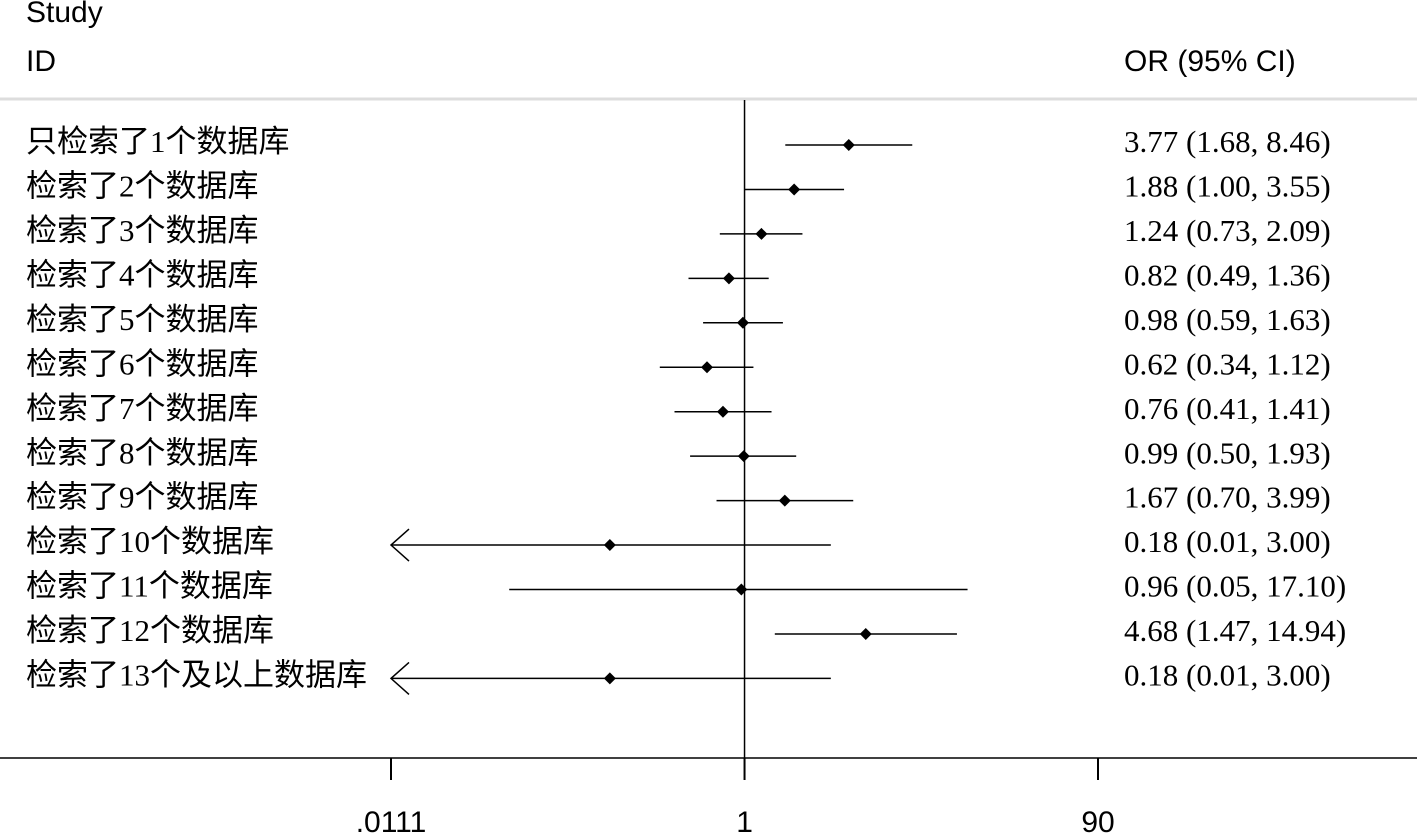  Describe the element at coordinates (142, 452) in the screenshot. I see `study-label: 检索了8个数据库` at that location.